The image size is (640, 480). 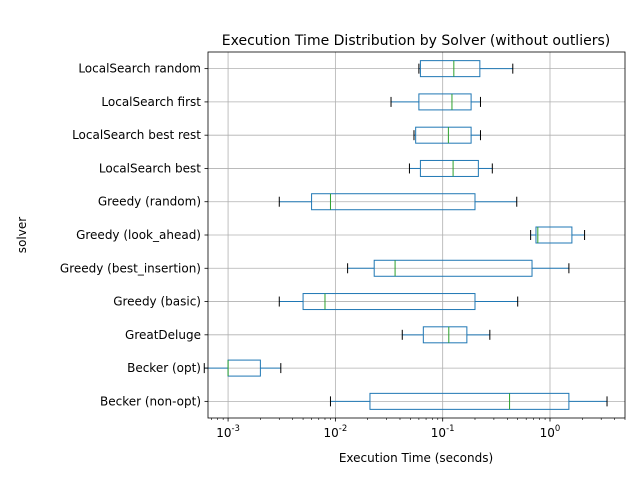 I want to click on y-tick-label: Becker (opt), so click(x=164, y=368).